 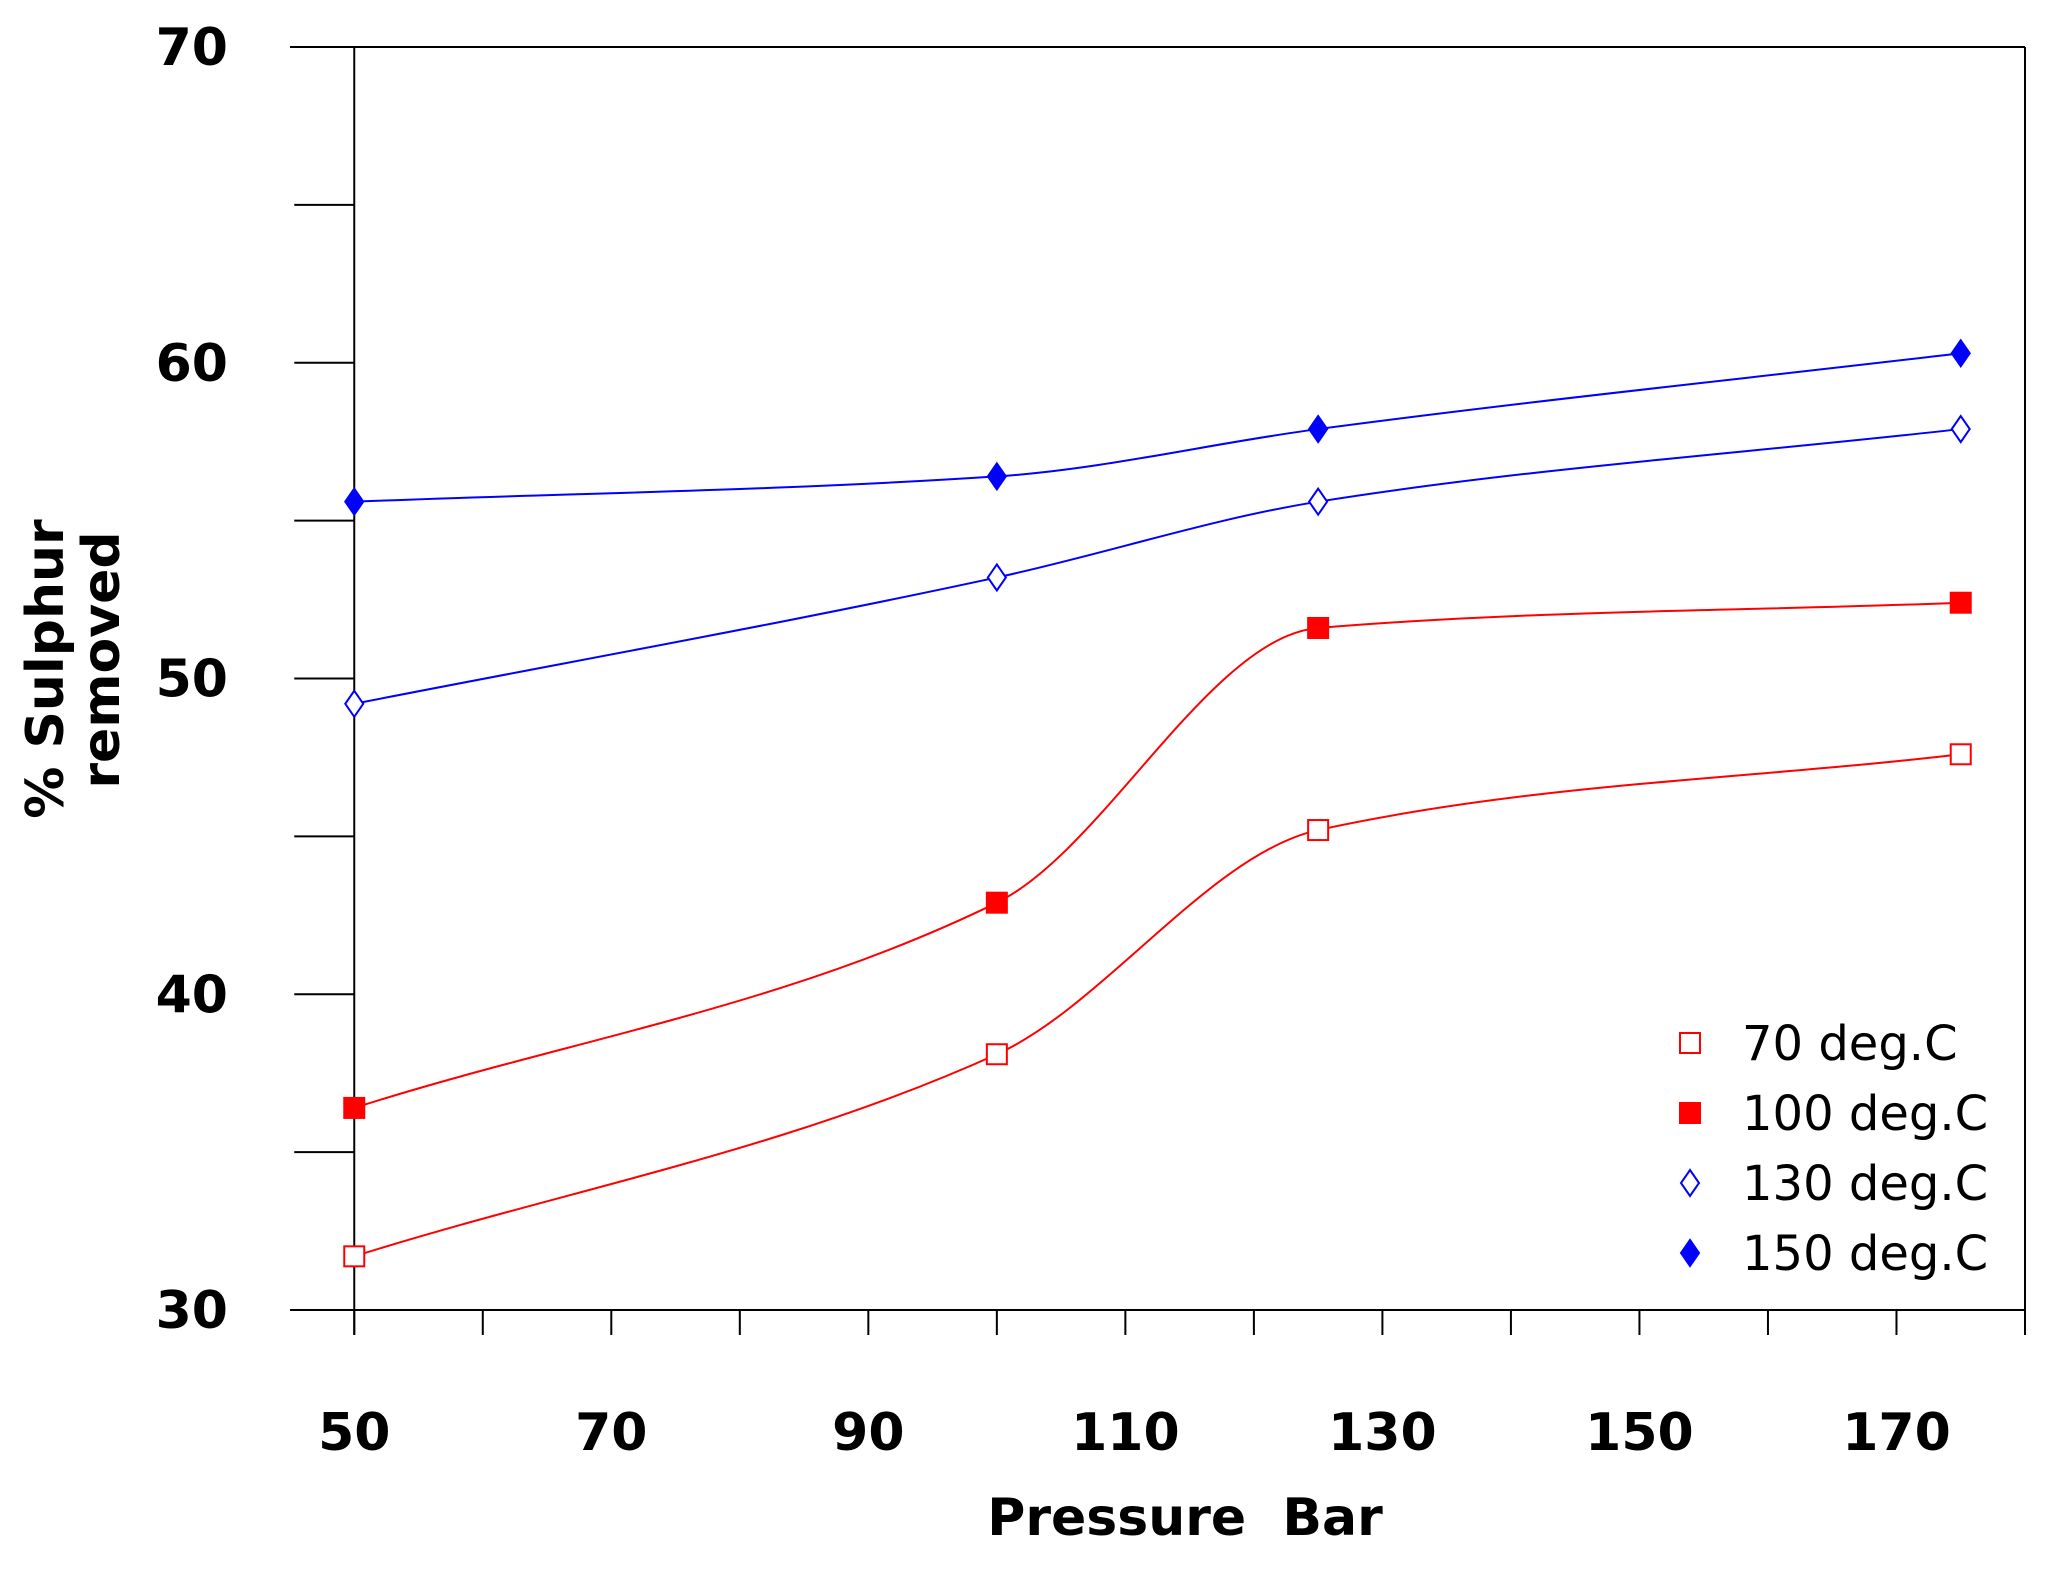 I want to click on y-tick-label: 30, so click(x=192, y=1311).